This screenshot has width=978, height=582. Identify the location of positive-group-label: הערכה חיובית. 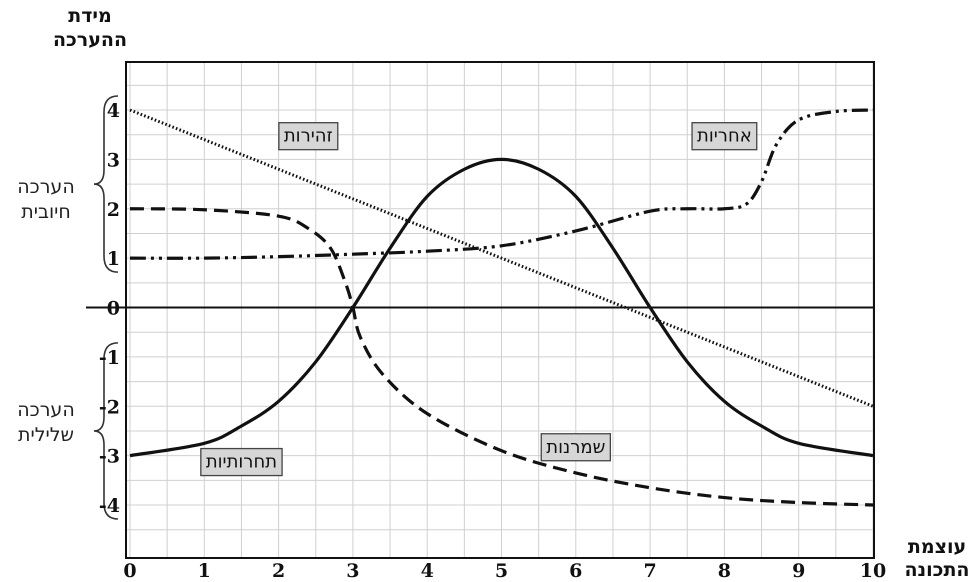
(46, 200).